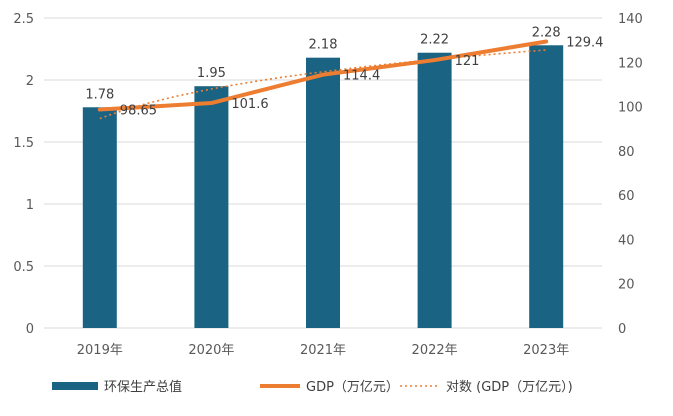  What do you see at coordinates (23, 143) in the screenshot?
I see `left-axis-tick-label: 1.5` at bounding box center [23, 143].